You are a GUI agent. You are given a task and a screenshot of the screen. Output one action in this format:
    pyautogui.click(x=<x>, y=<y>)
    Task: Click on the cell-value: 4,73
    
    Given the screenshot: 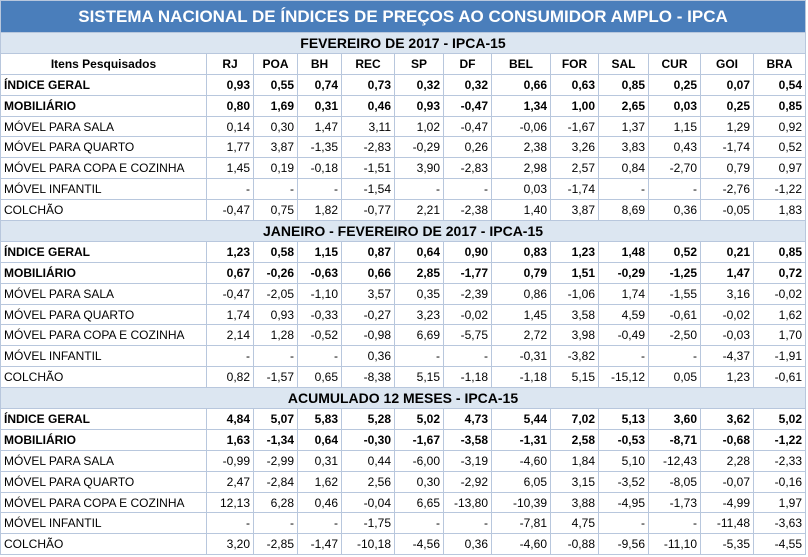 What is the action you would take?
    pyautogui.click(x=467, y=419)
    